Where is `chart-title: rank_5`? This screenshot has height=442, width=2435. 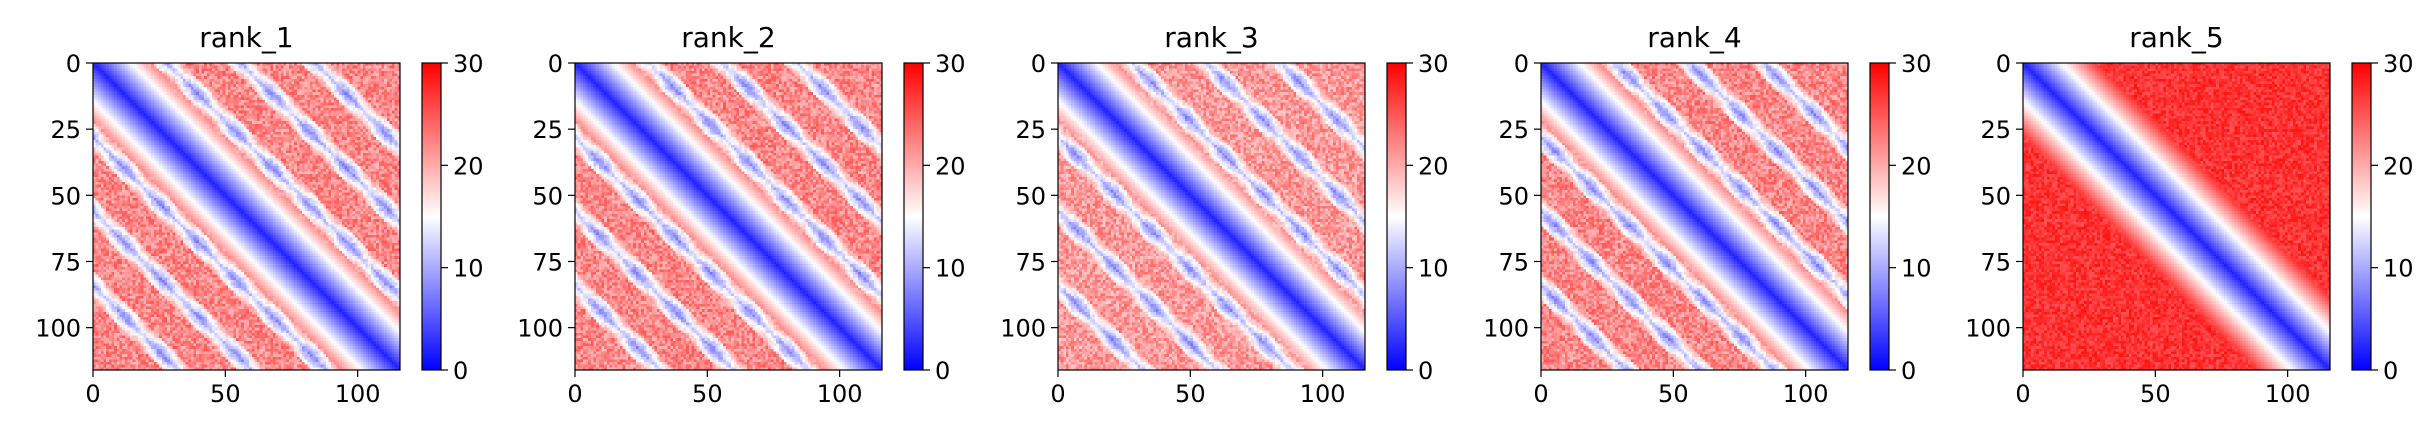 chart-title: rank_5 is located at coordinates (2176, 37).